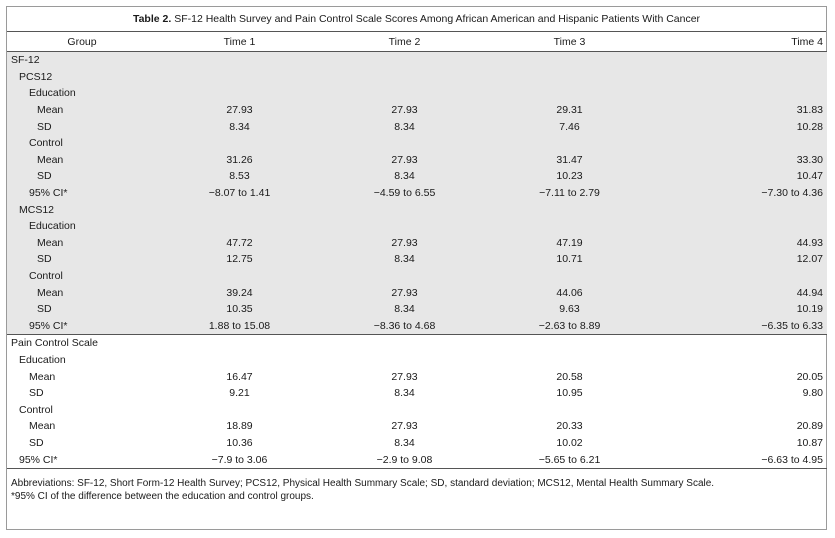  What do you see at coordinates (809, 426) in the screenshot?
I see `cell-time-4: 20.89` at bounding box center [809, 426].